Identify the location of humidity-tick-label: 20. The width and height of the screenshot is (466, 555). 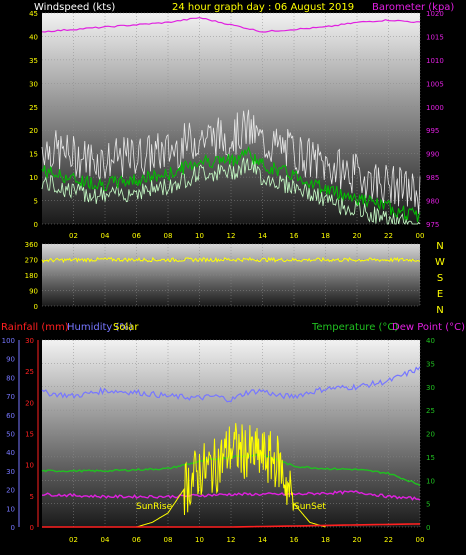
(10, 491).